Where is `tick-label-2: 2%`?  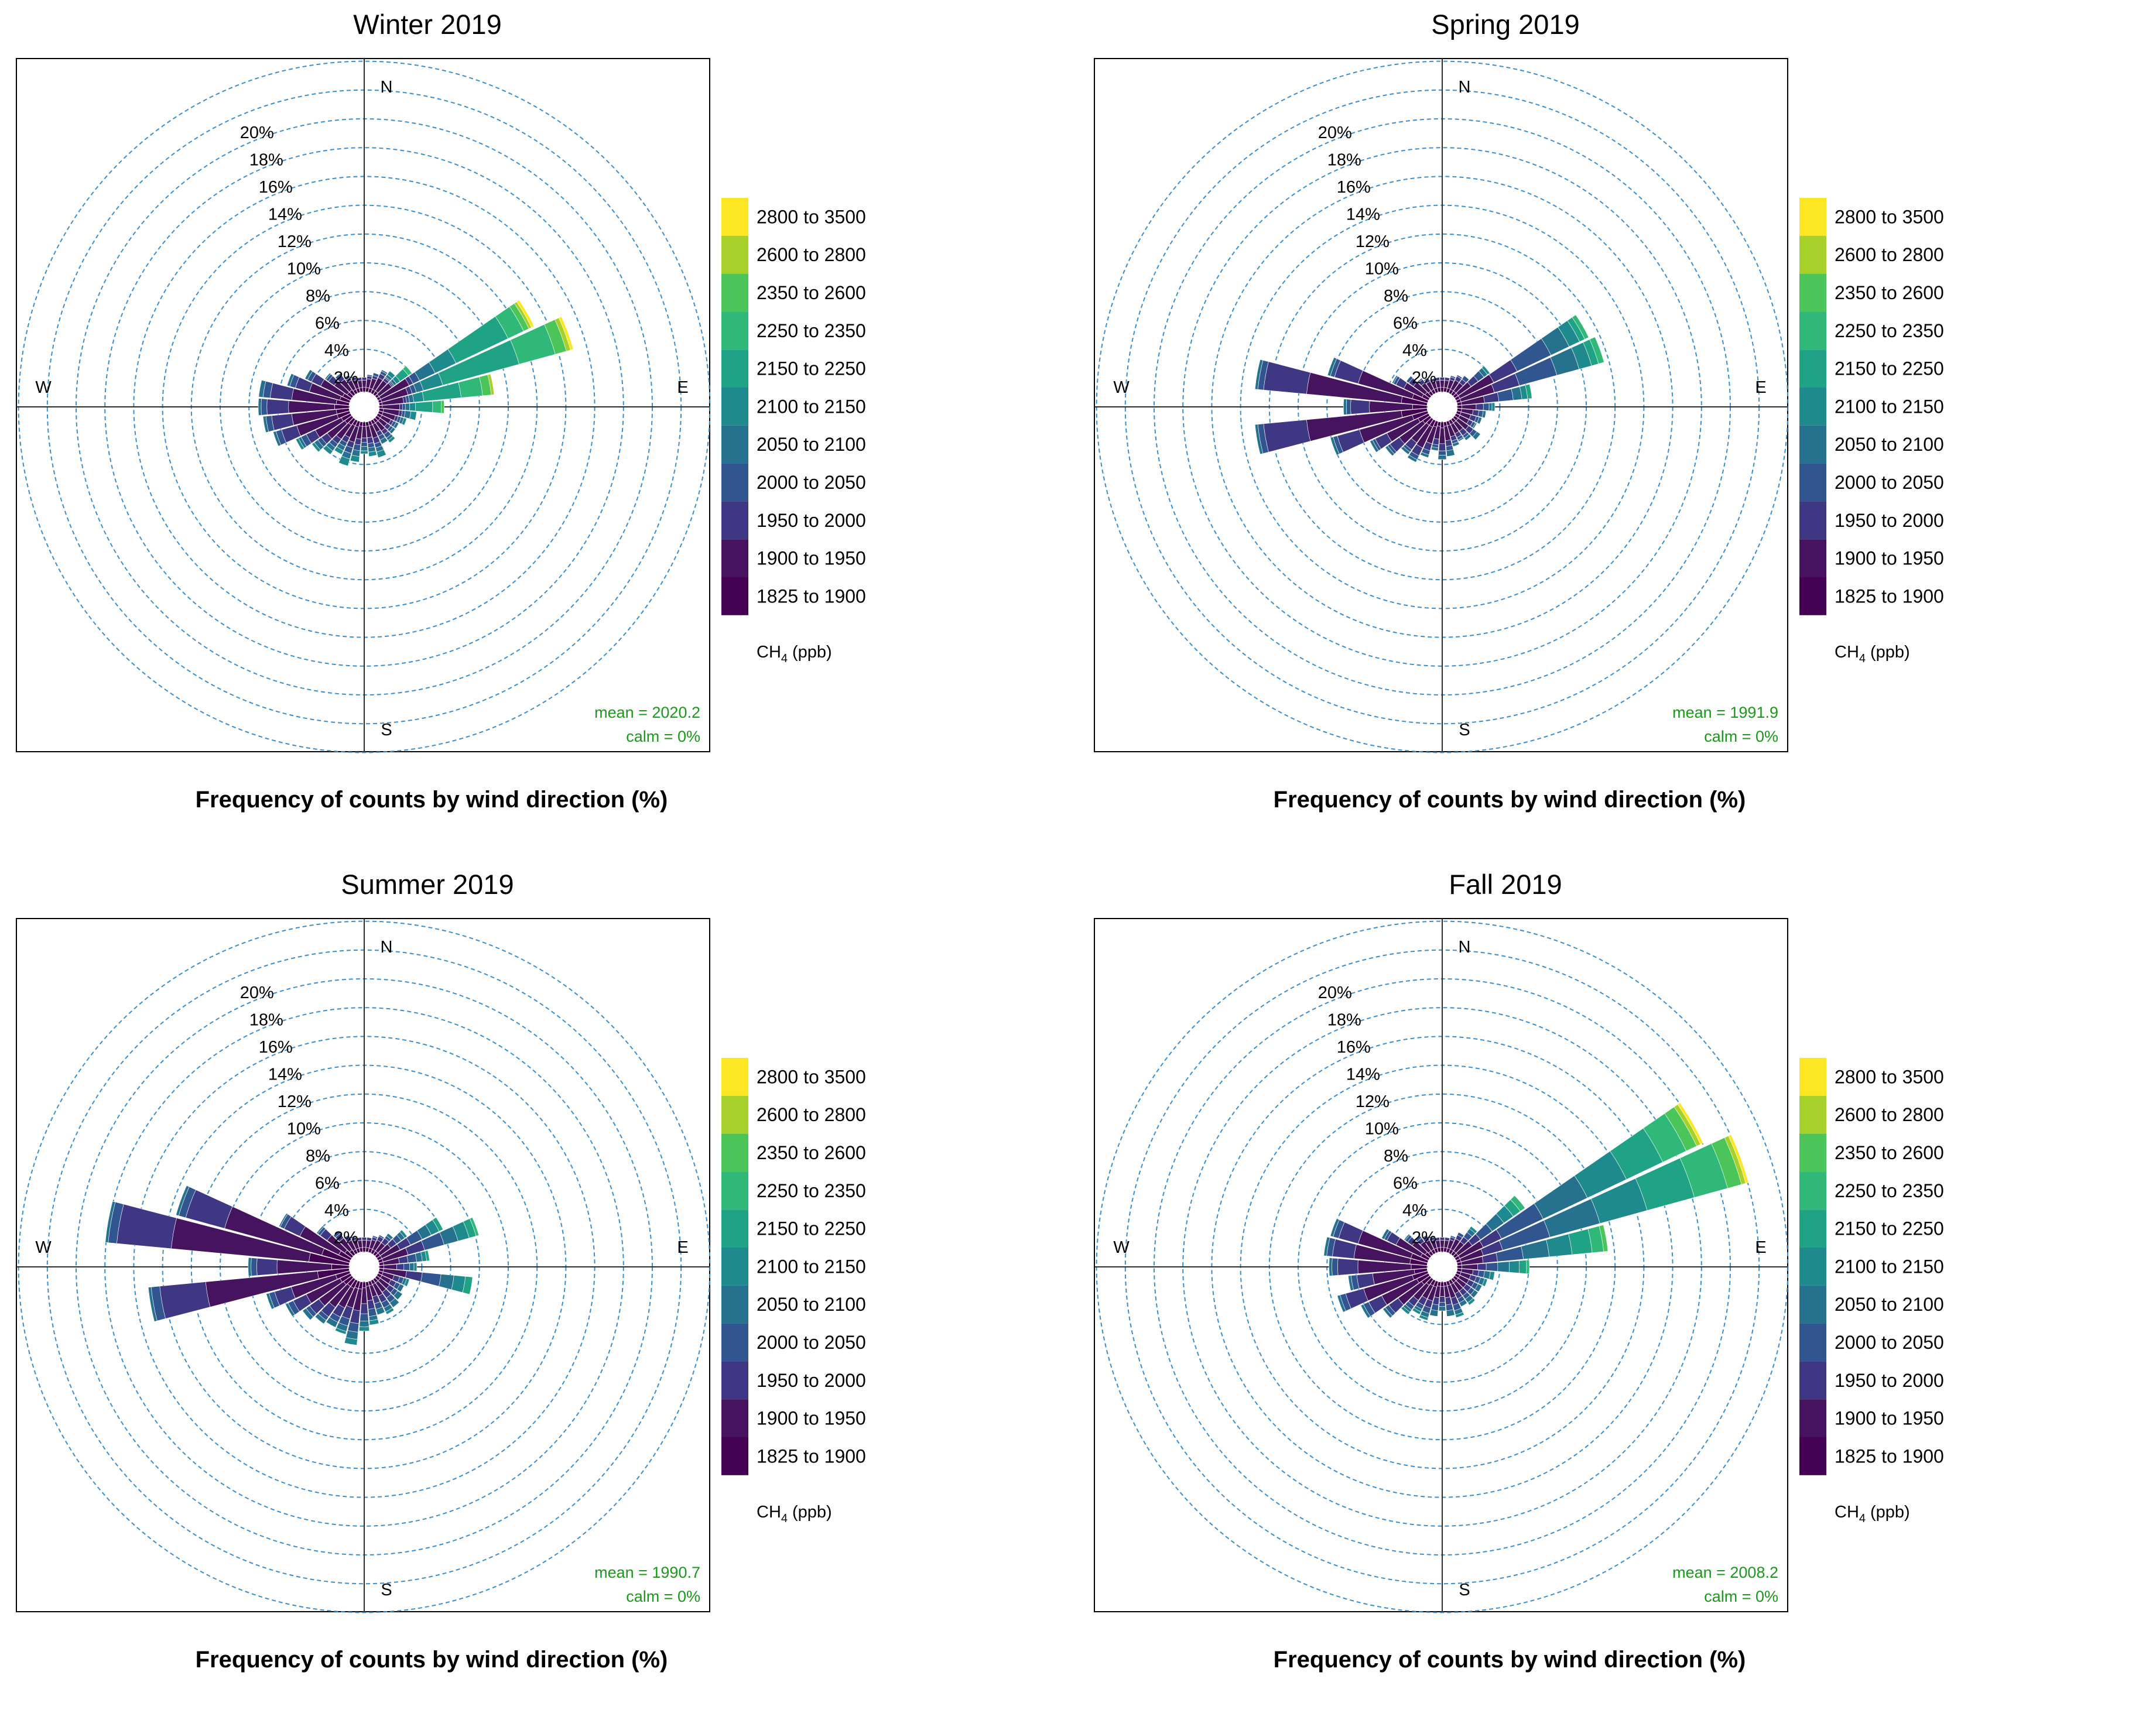
tick-label-2: 2% is located at coordinates (346, 377).